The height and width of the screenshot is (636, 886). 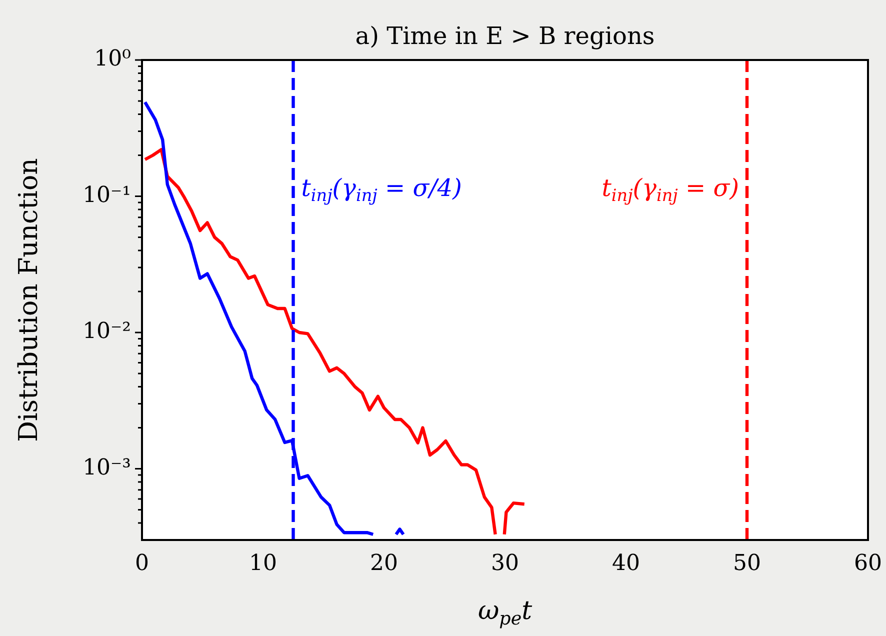 I want to click on y-tick-label: 10⁰, so click(x=113, y=59).